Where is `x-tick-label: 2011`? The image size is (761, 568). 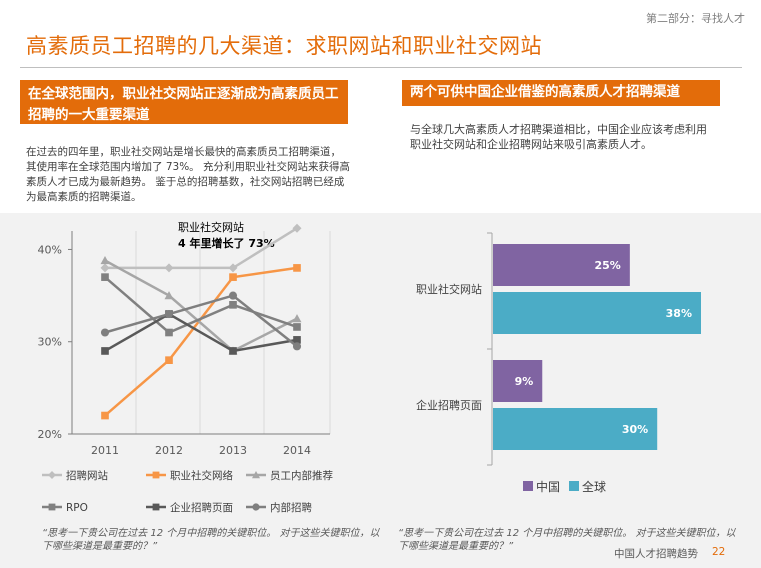
x-tick-label: 2011 is located at coordinates (105, 450).